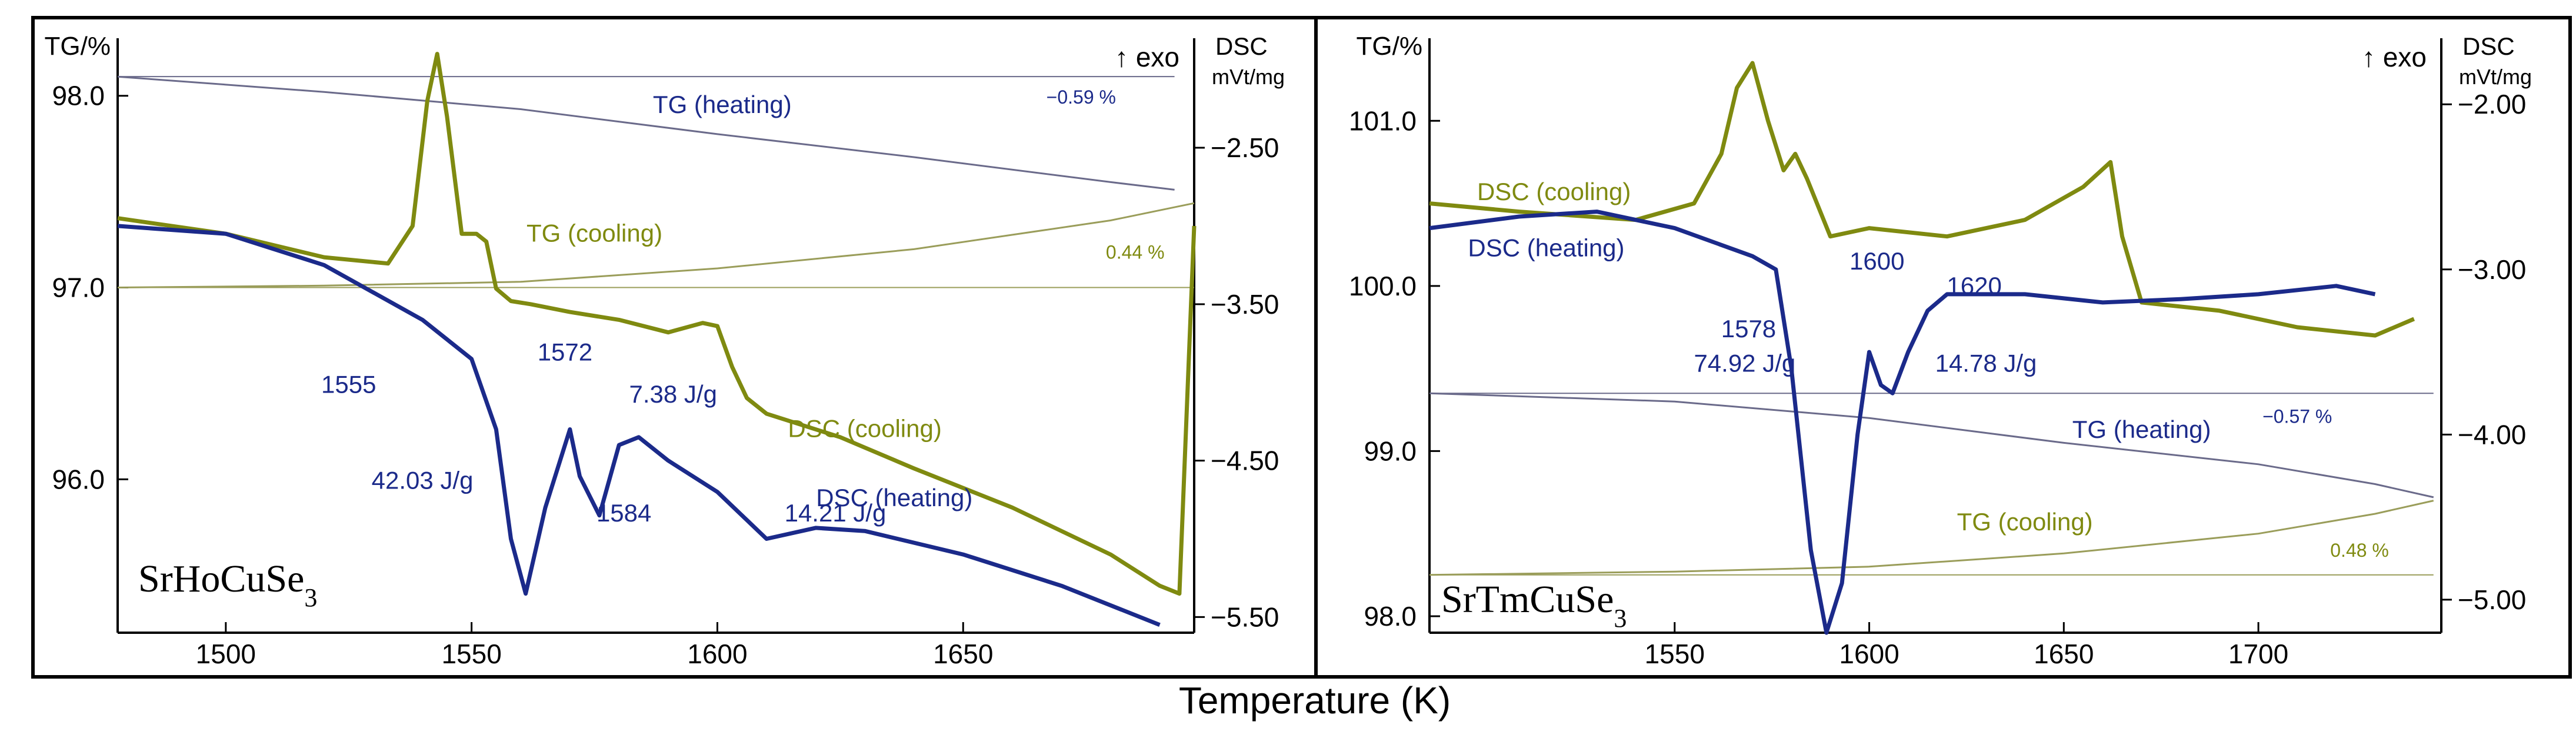  Describe the element at coordinates (1528, 599) in the screenshot. I see `sample-formula: SrTmCuSe` at that location.